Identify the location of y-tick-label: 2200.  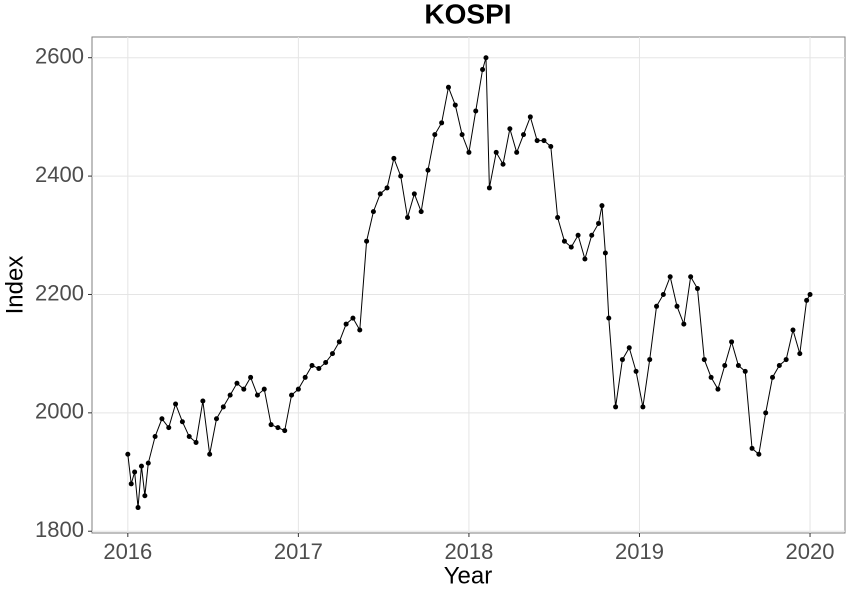
(59, 292).